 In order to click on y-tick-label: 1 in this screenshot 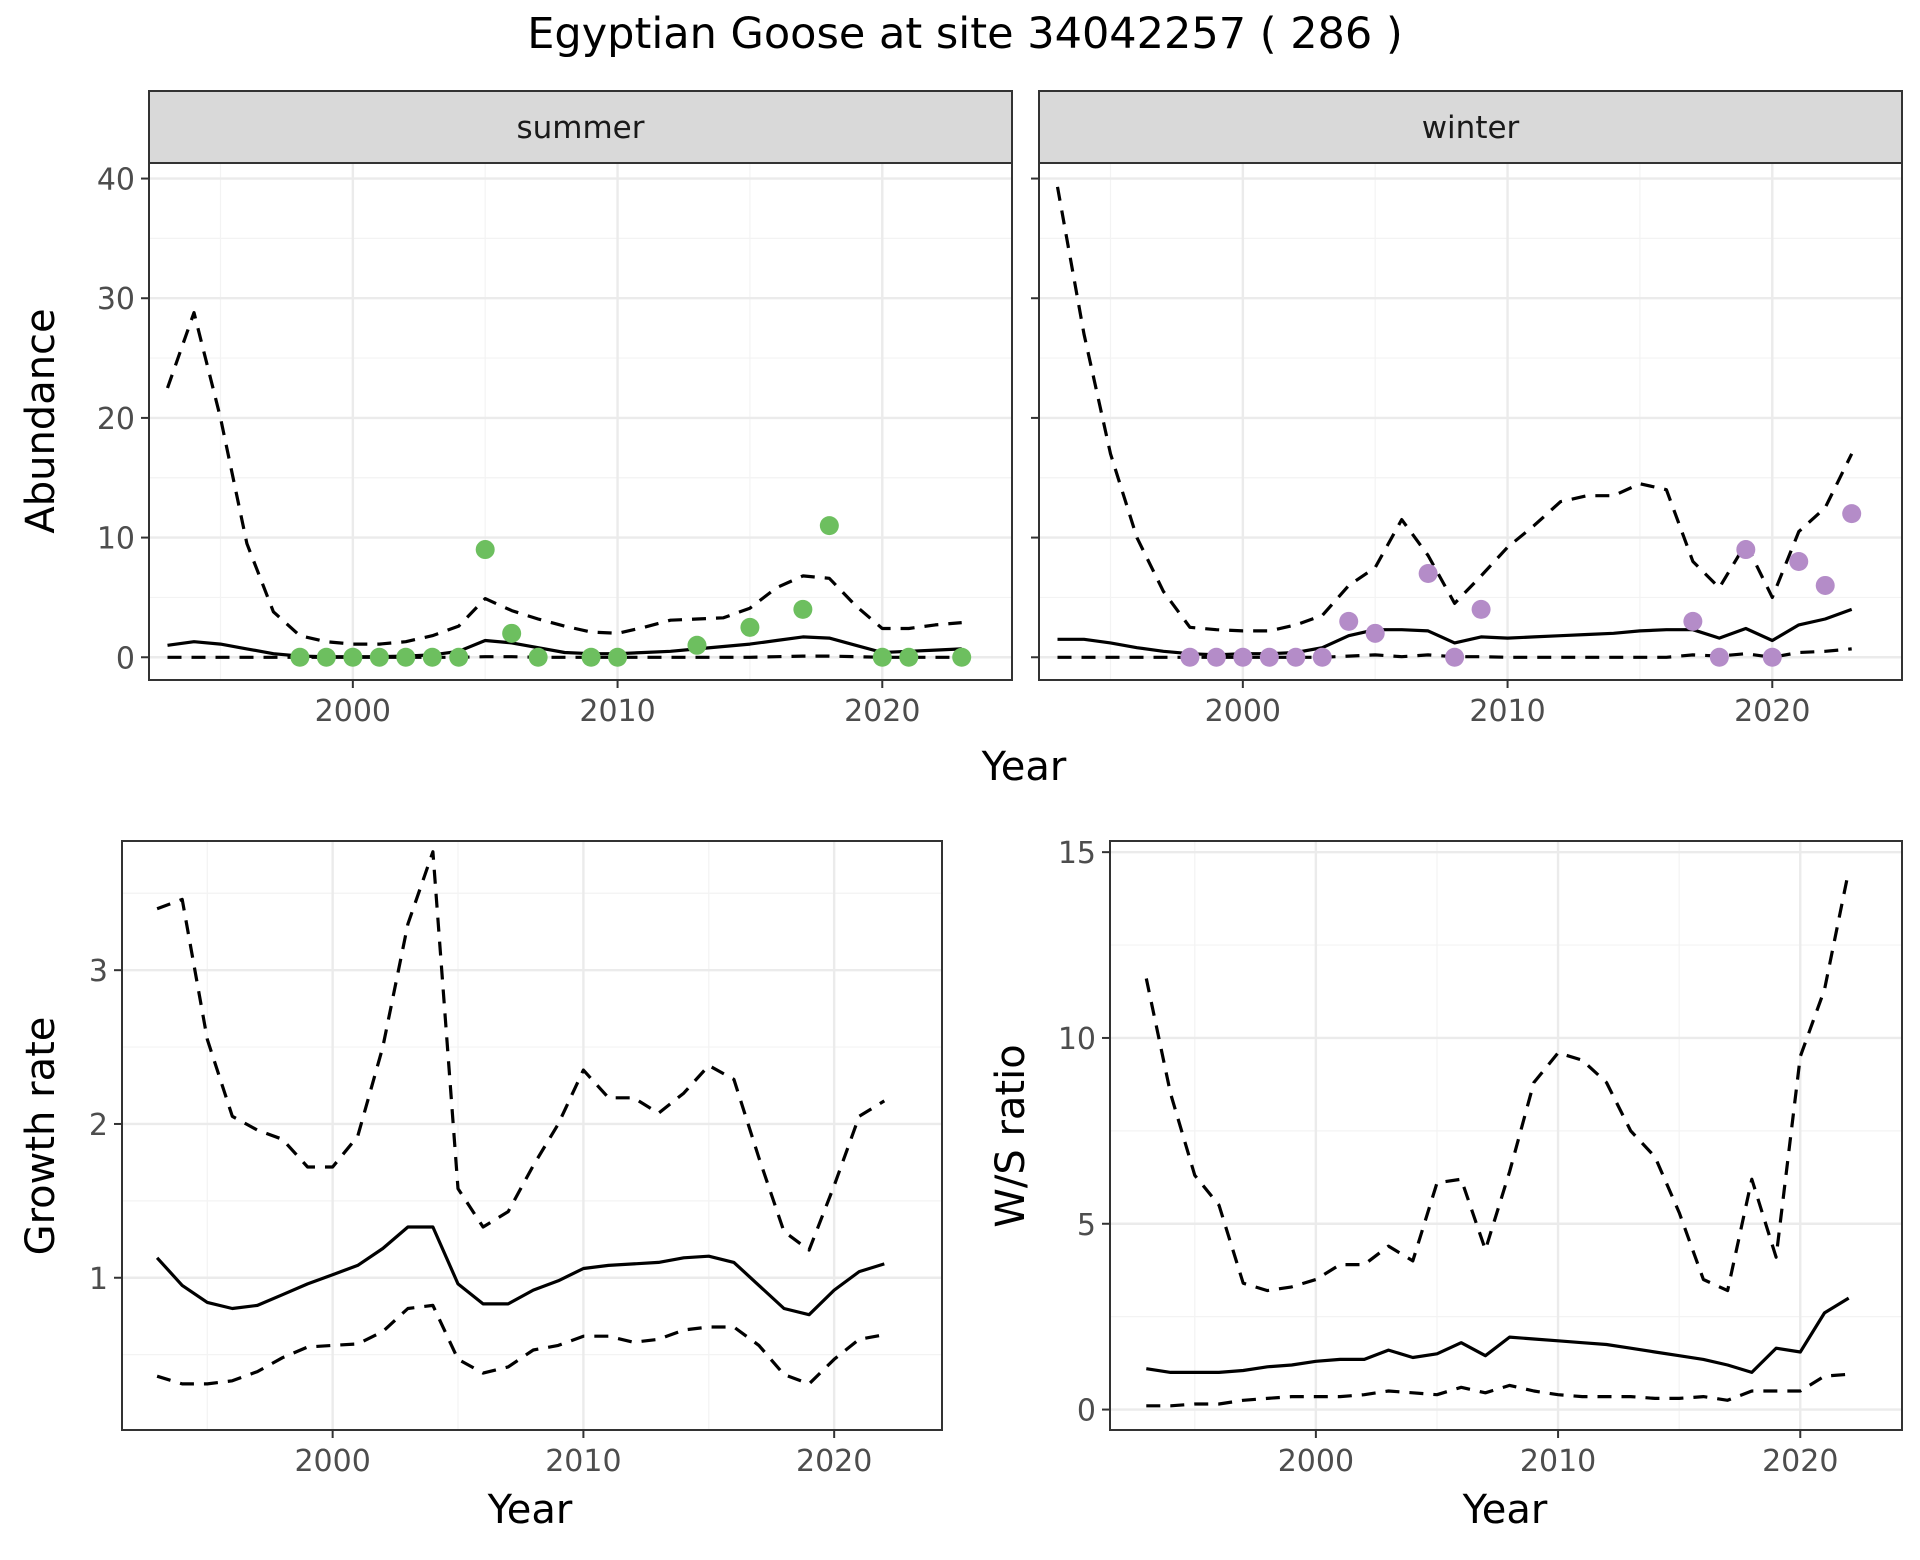, I will do `click(98, 1279)`.